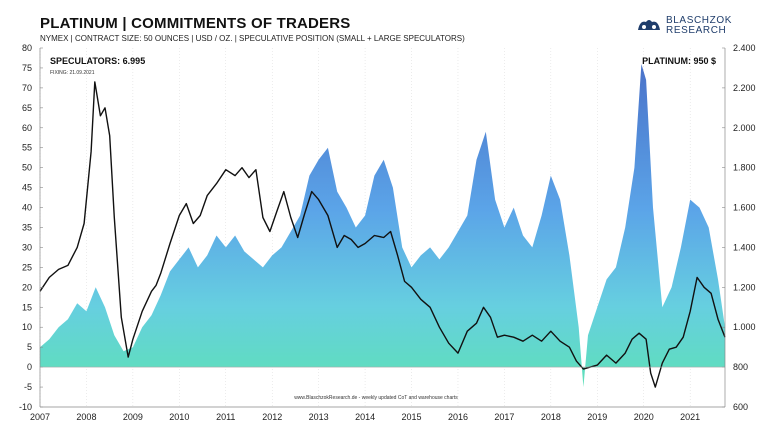 The width and height of the screenshot is (768, 432). I want to click on left-tick-label: 40, so click(27, 208).